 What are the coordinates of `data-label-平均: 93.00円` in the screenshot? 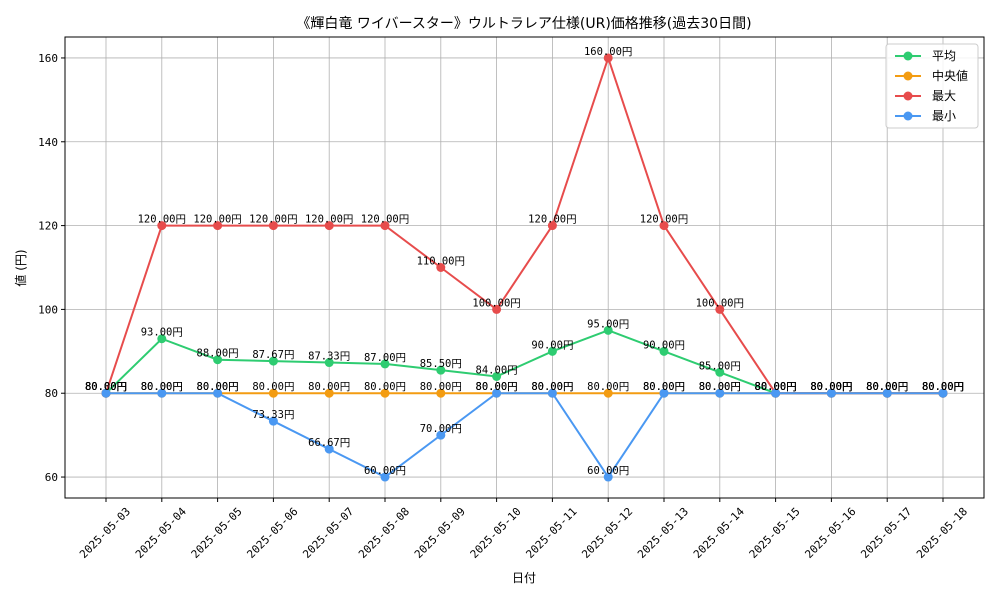 It's located at (162, 333).